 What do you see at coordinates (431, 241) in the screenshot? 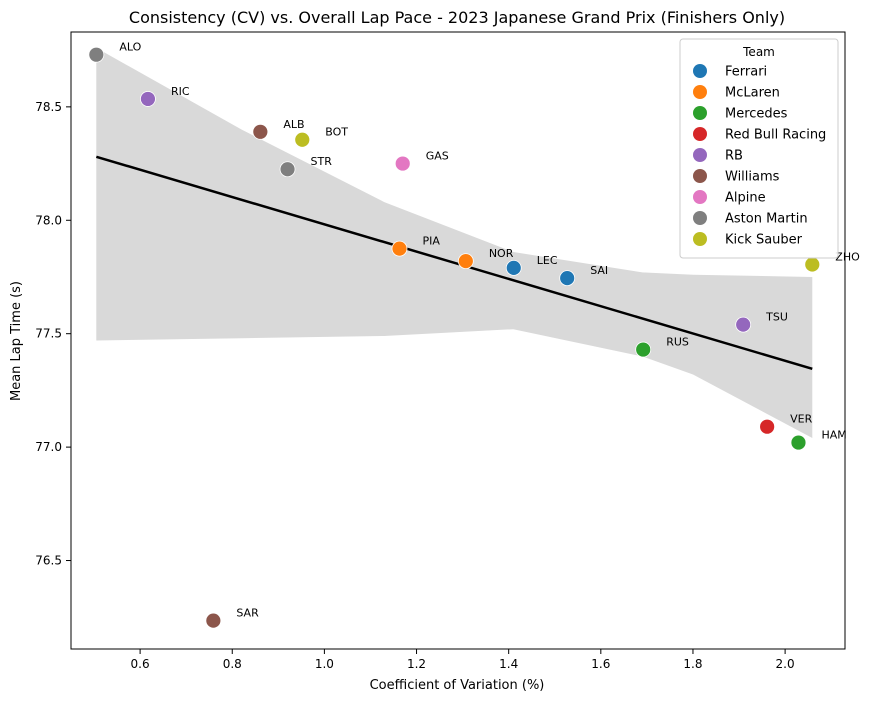
I see `point-label-pia: PIA` at bounding box center [431, 241].